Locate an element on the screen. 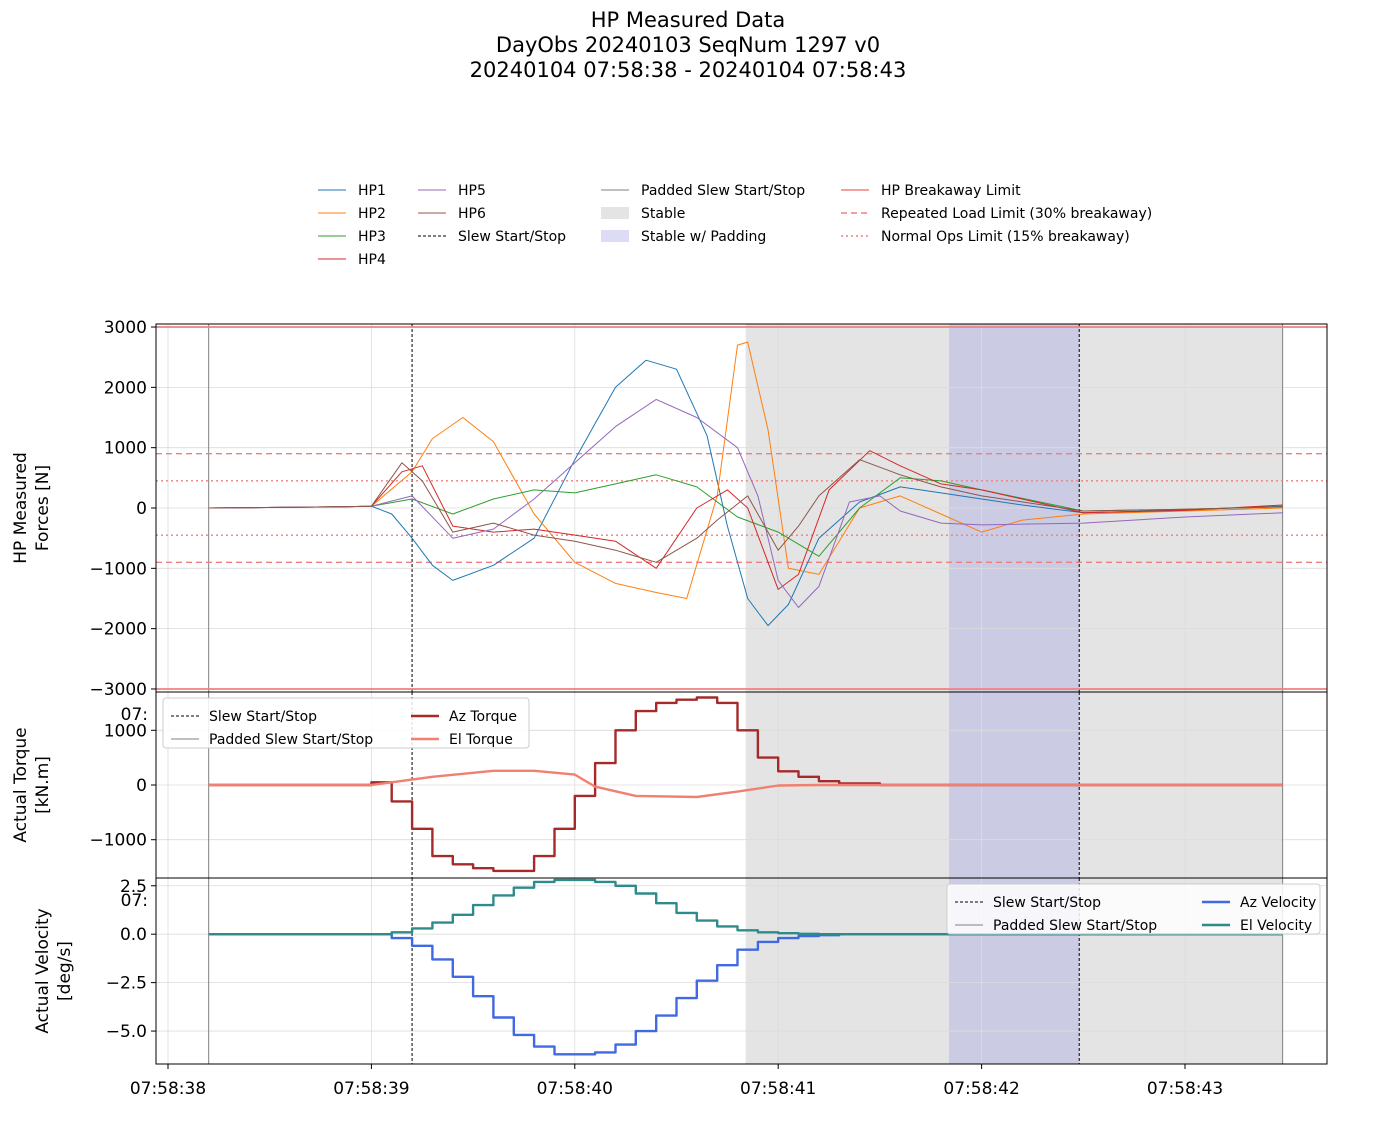 The width and height of the screenshot is (1376, 1140). y-axis-label: [deg/s] is located at coordinates (65, 971).